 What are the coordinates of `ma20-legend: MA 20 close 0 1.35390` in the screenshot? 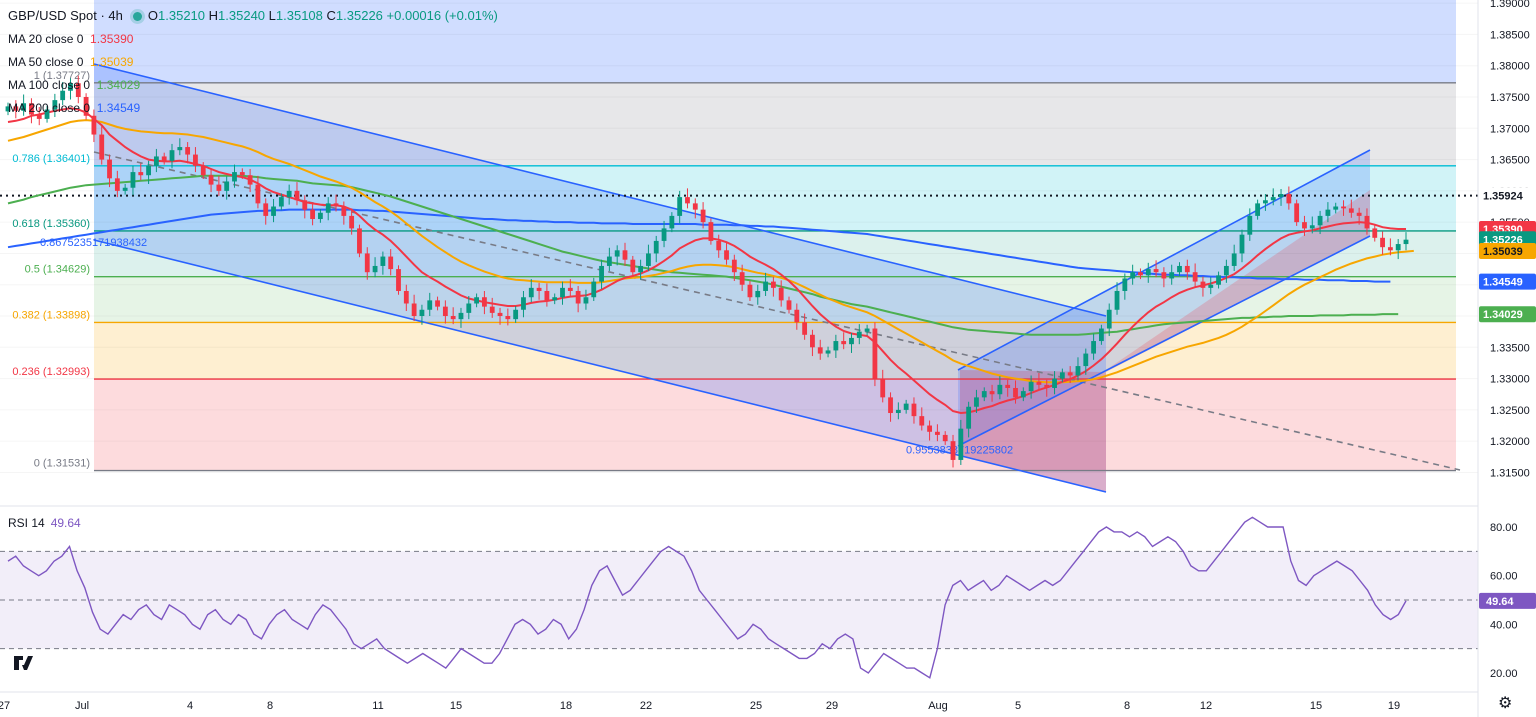 It's located at (70, 39).